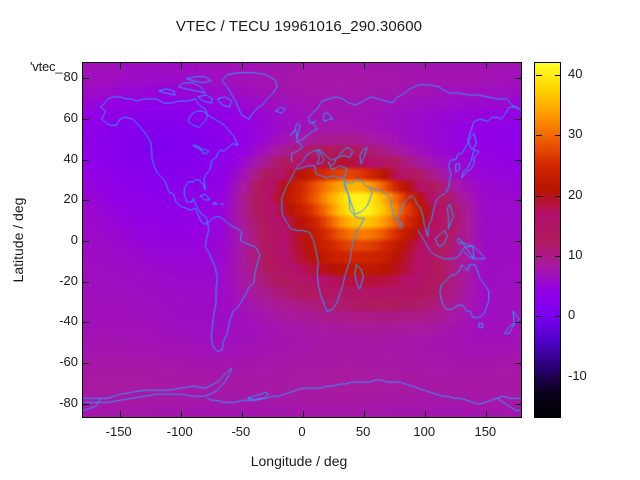 This screenshot has height=480, width=640. I want to click on x-tick-label: 50, so click(363, 431).